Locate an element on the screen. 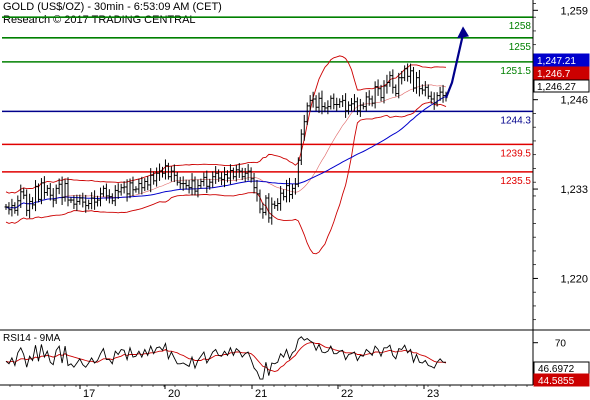  date-tick-label: 20 is located at coordinates (174, 394).